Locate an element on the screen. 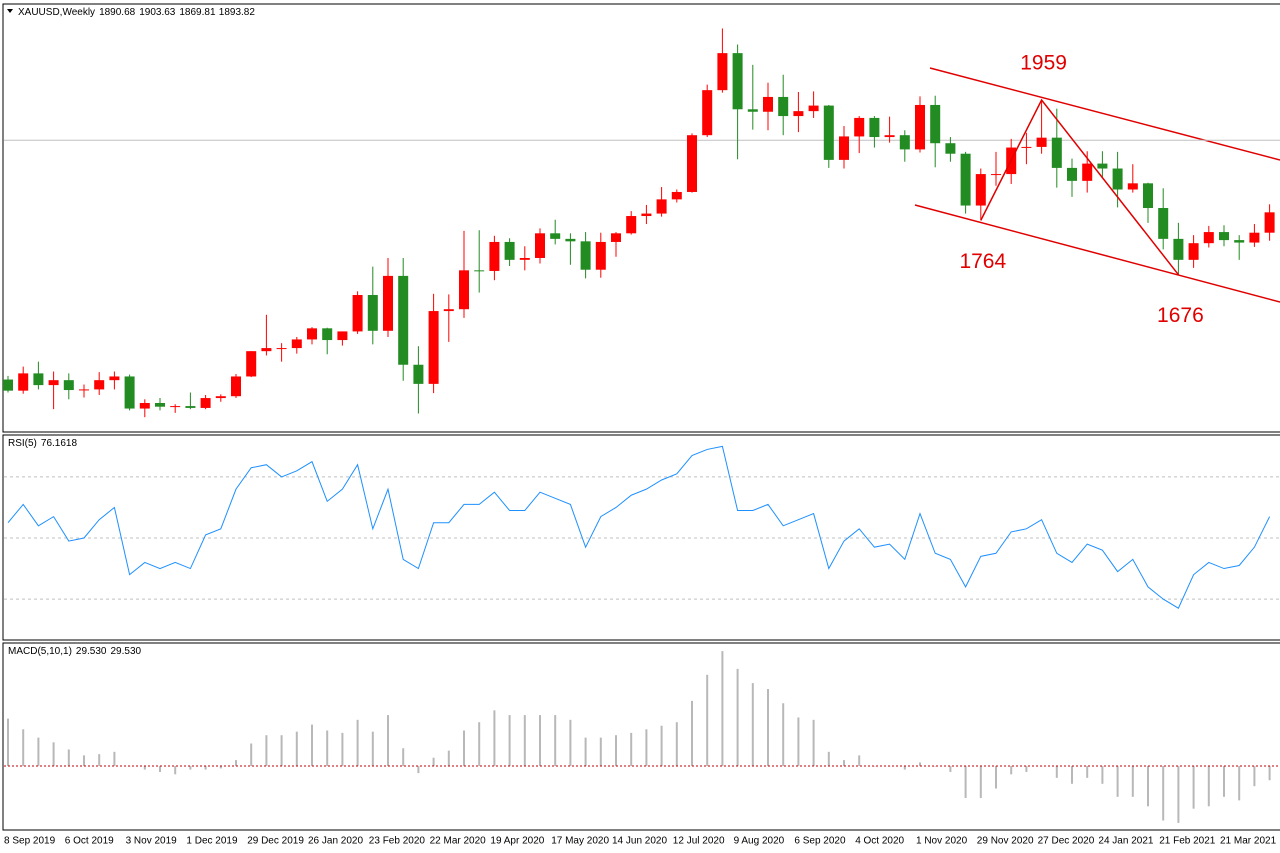  title-part: 76.1618 is located at coordinates (59, 443).